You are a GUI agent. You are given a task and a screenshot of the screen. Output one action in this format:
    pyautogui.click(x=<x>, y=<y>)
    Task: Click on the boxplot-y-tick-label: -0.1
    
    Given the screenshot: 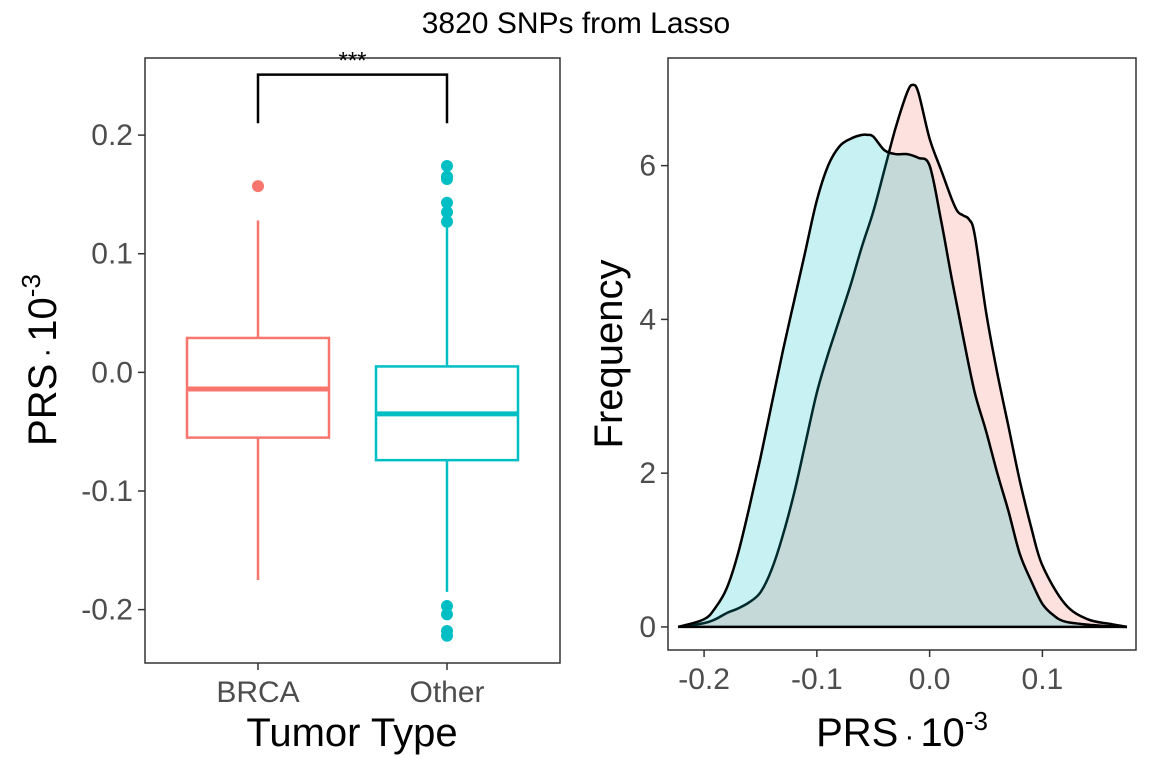 What is the action you would take?
    pyautogui.click(x=107, y=491)
    